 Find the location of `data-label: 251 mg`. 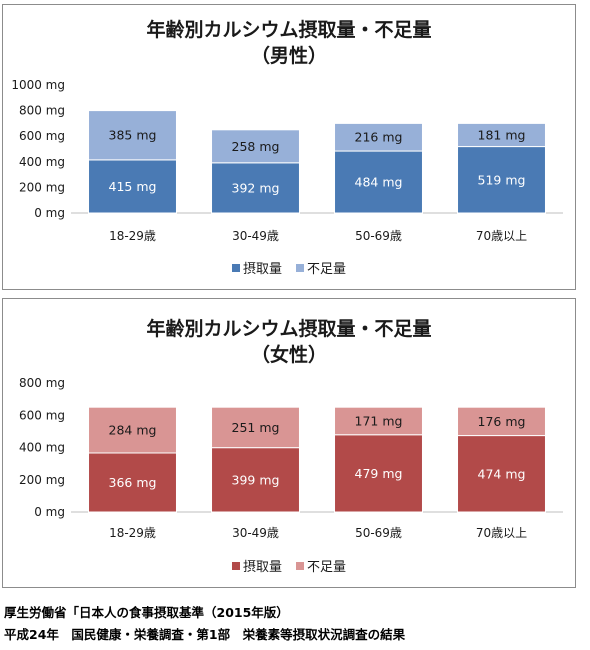

data-label: 251 mg is located at coordinates (256, 427).